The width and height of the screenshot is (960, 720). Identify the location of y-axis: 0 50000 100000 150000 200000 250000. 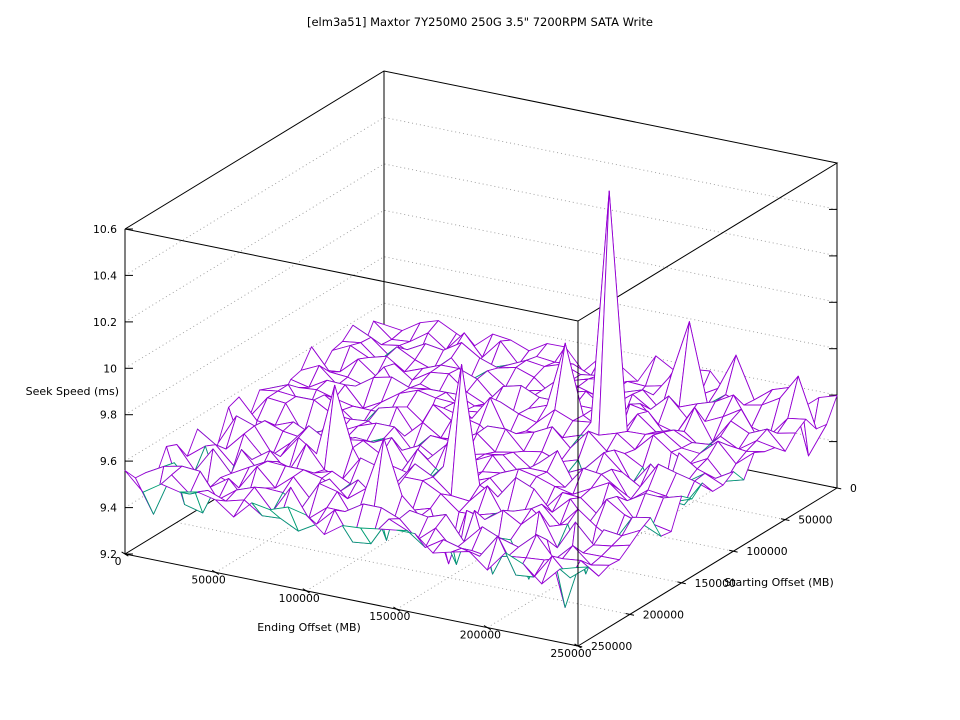
(715, 567).